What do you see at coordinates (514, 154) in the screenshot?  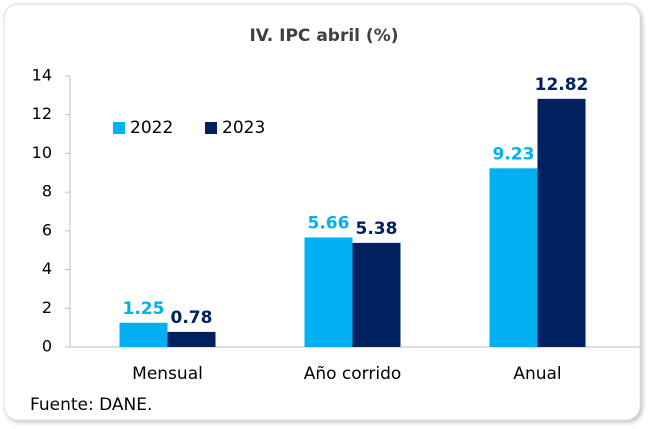 I see `data-label: 9.23` at bounding box center [514, 154].